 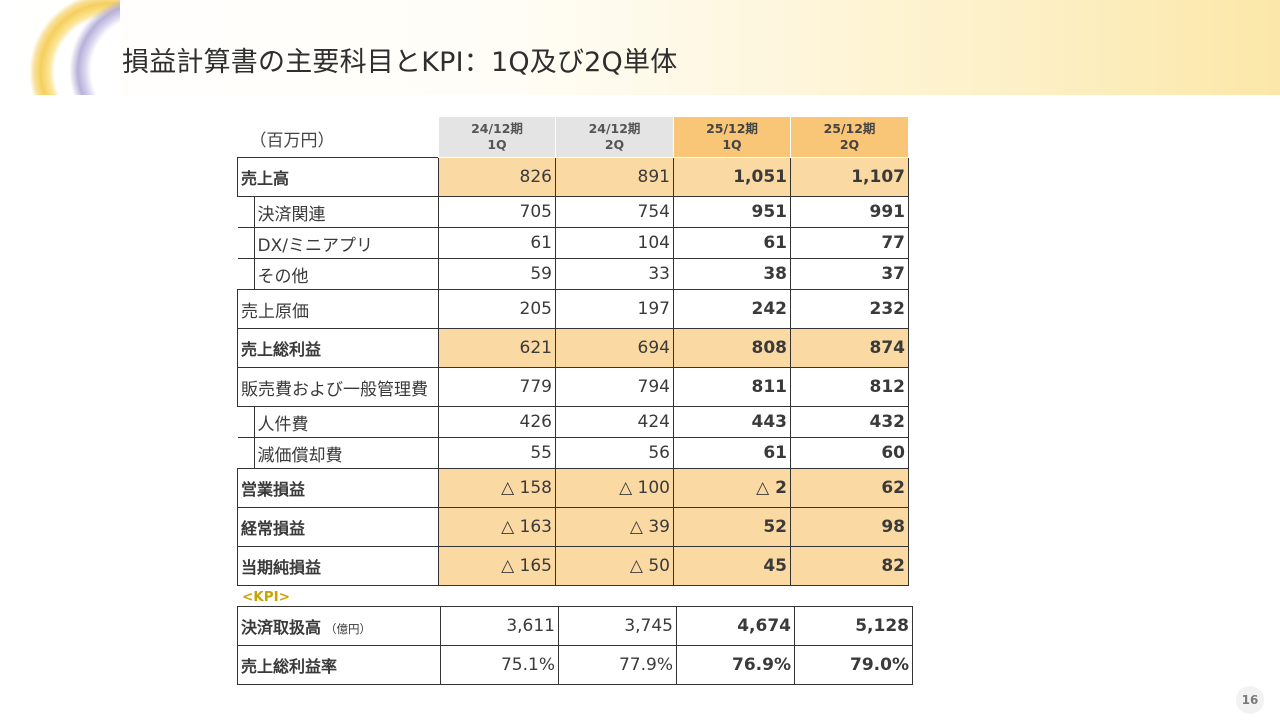 What do you see at coordinates (348, 629) in the screenshot?
I see `row-unit: （億円）` at bounding box center [348, 629].